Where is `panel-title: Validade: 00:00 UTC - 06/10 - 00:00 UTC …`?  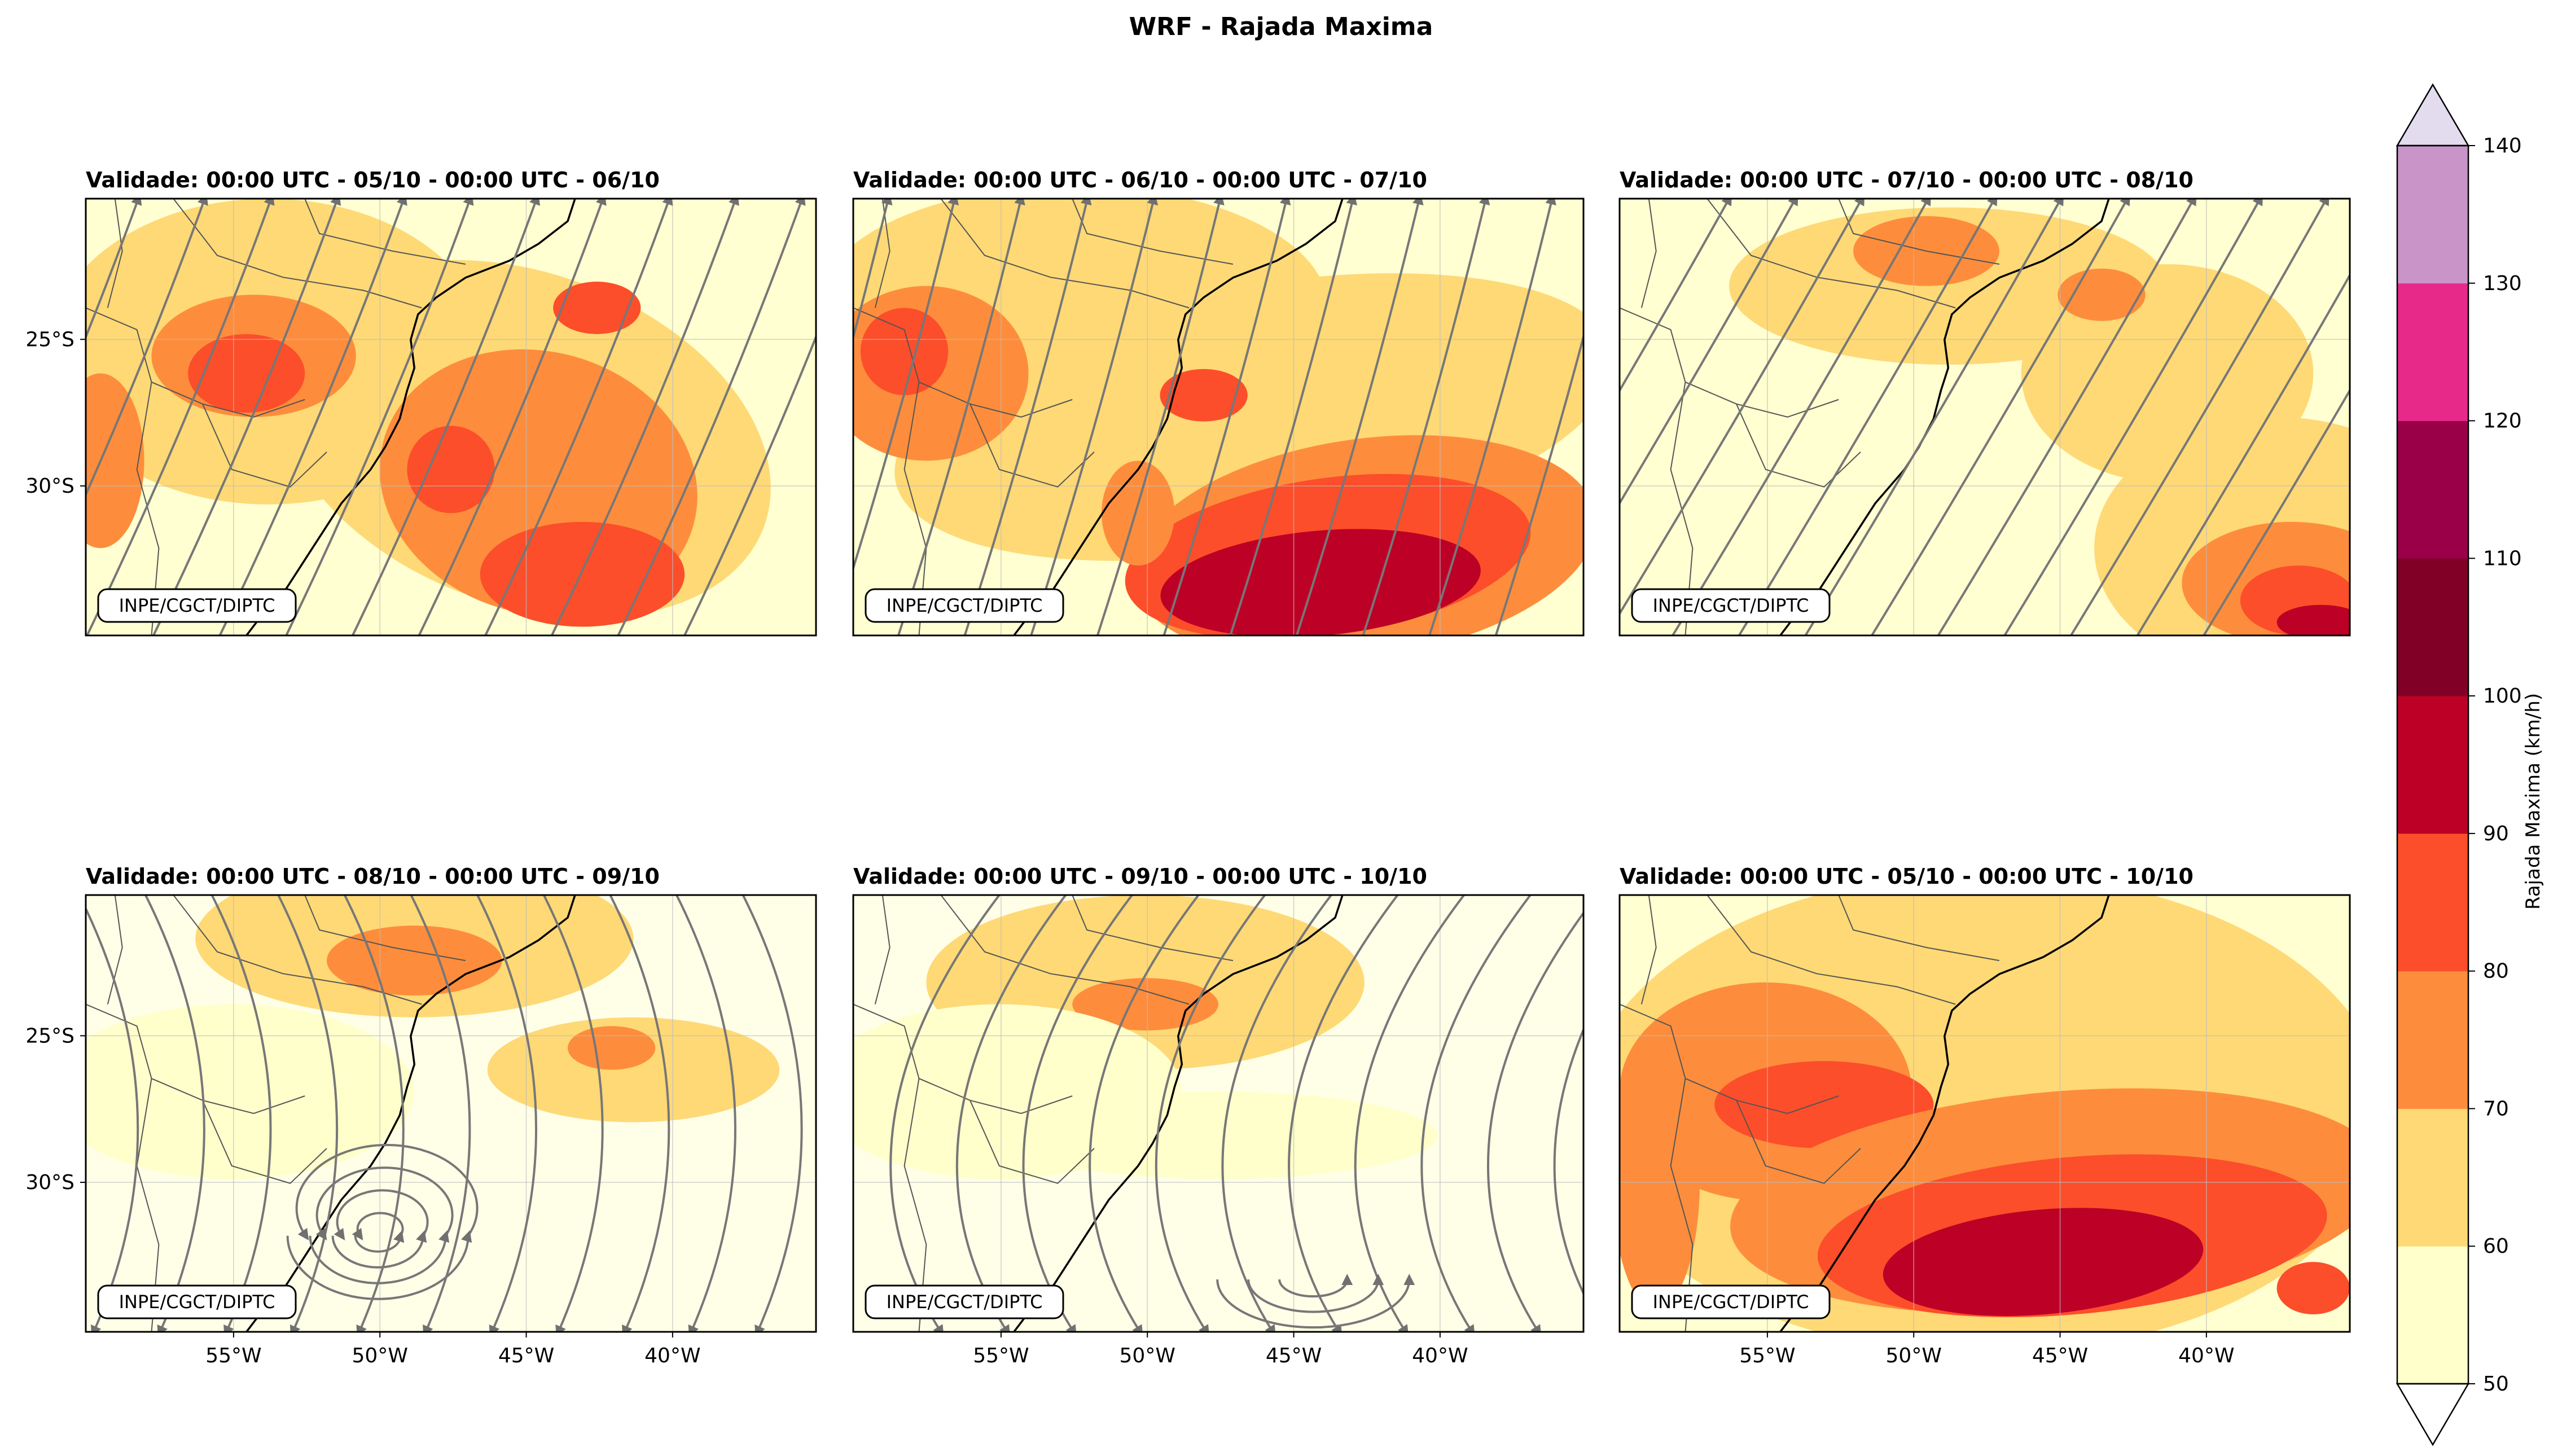 panel-title: Validade: 00:00 UTC - 06/10 - 00:00 UTC … is located at coordinates (1140, 180).